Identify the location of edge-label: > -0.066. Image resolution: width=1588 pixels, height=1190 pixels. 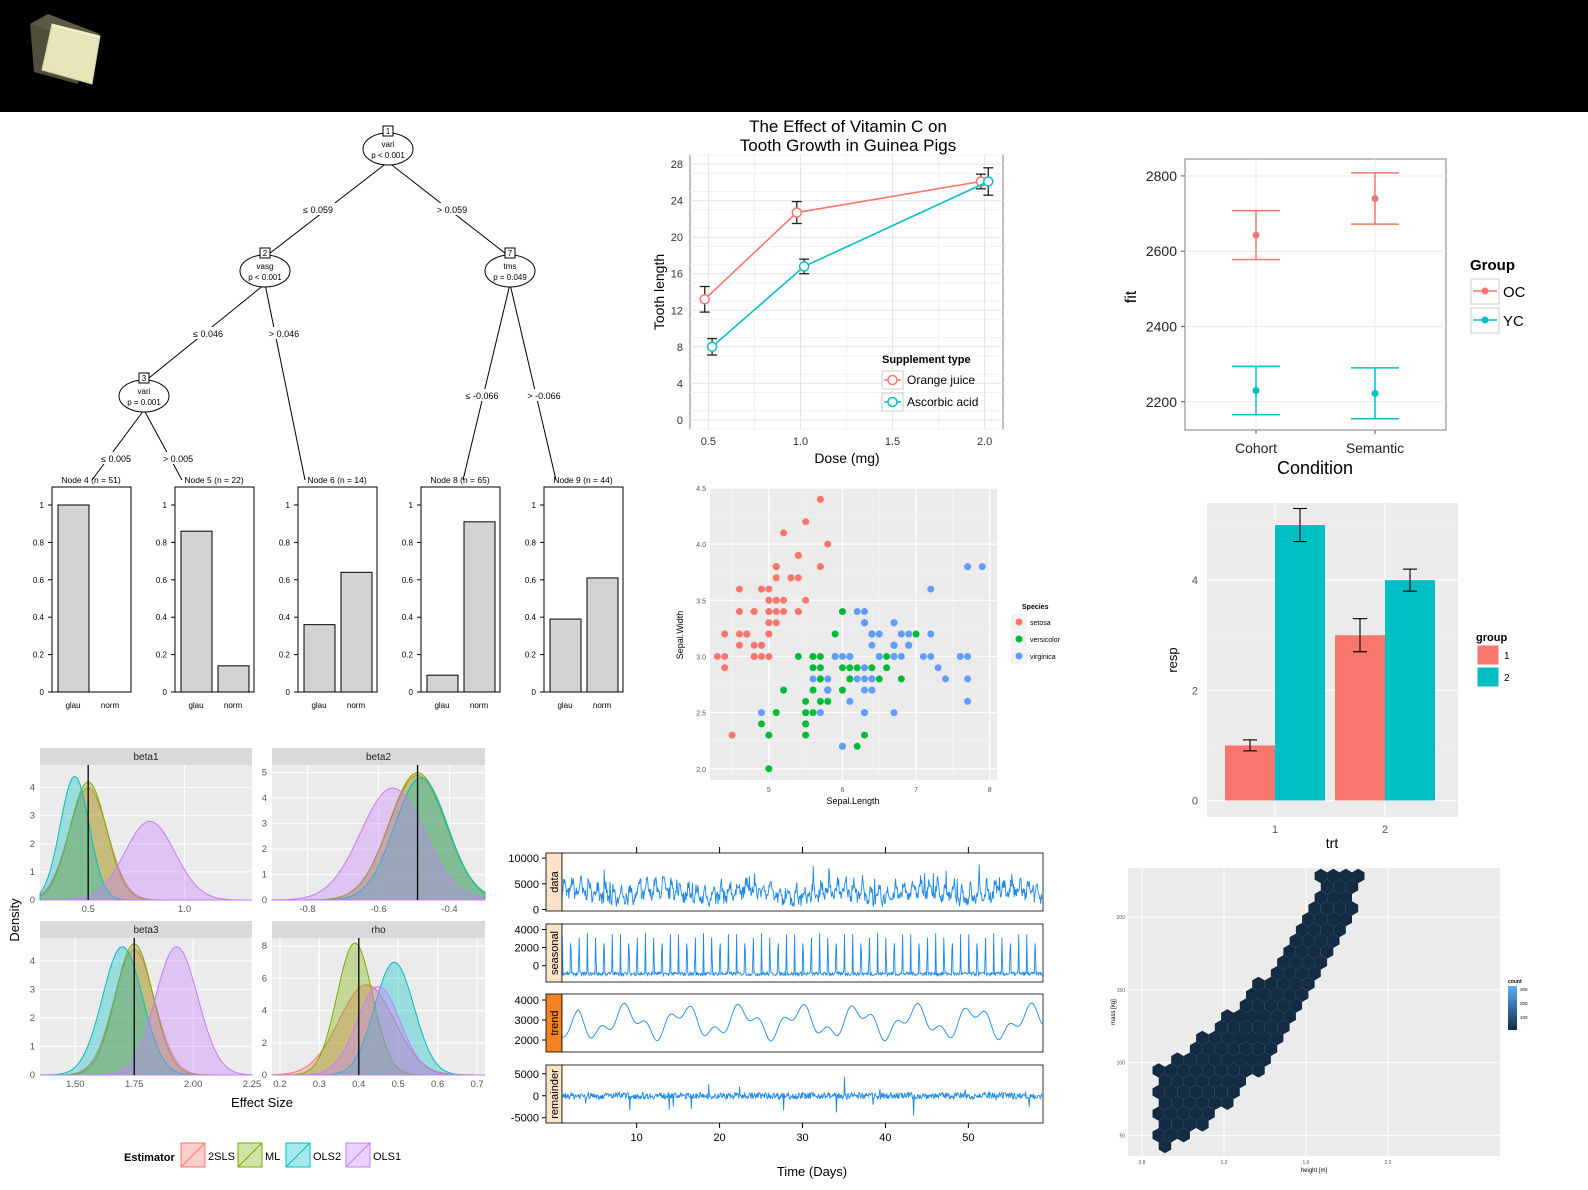
(543, 396).